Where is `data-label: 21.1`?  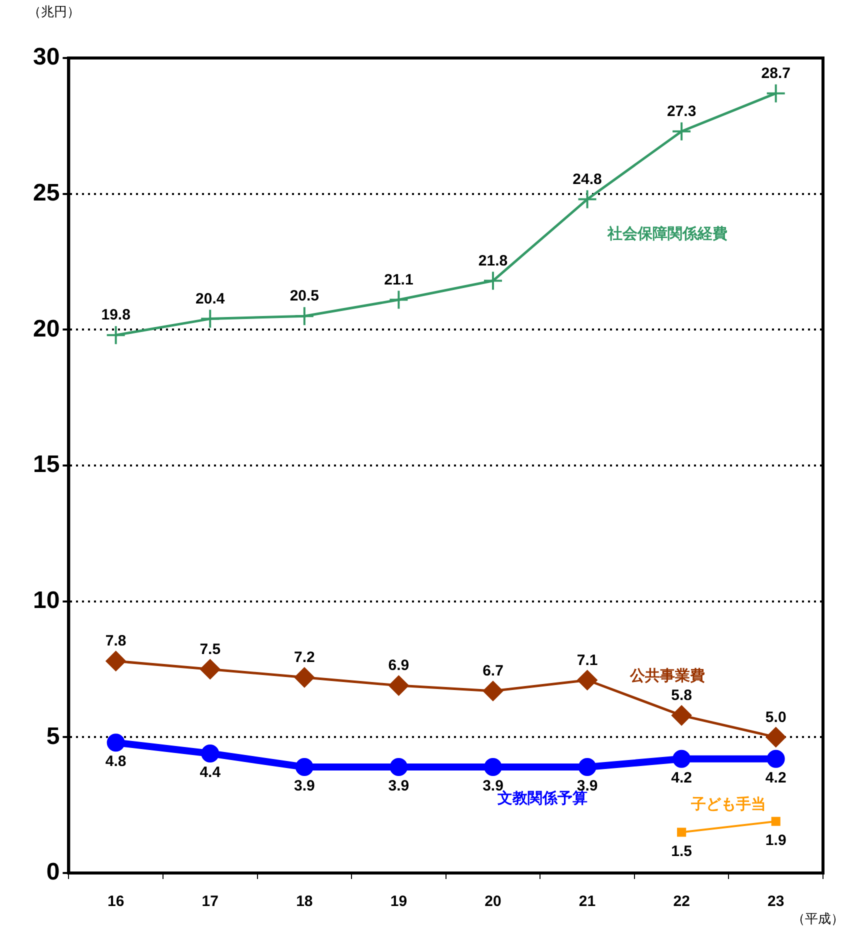
data-label: 21.1 is located at coordinates (399, 279).